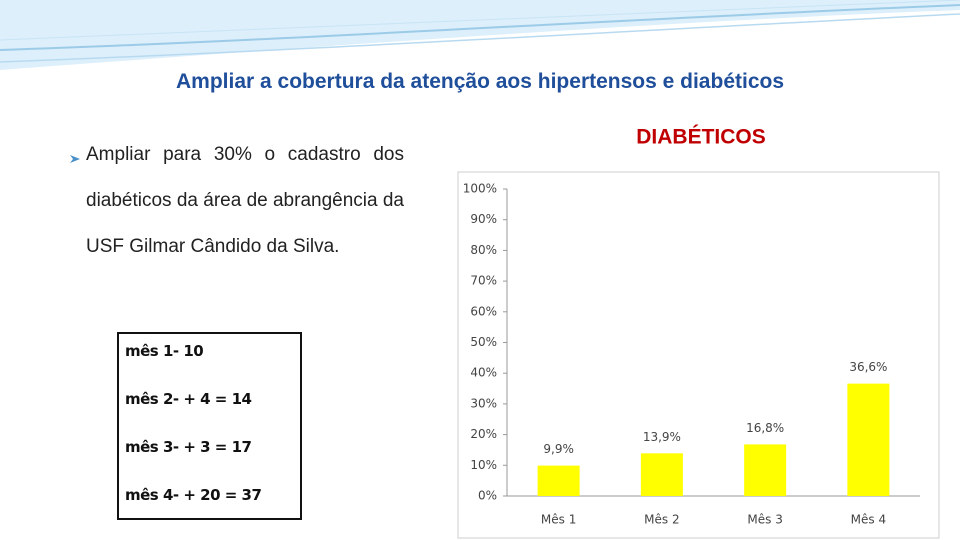 The height and width of the screenshot is (540, 960). Describe the element at coordinates (661, 520) in the screenshot. I see `x-tick-label: Mês 2` at that location.